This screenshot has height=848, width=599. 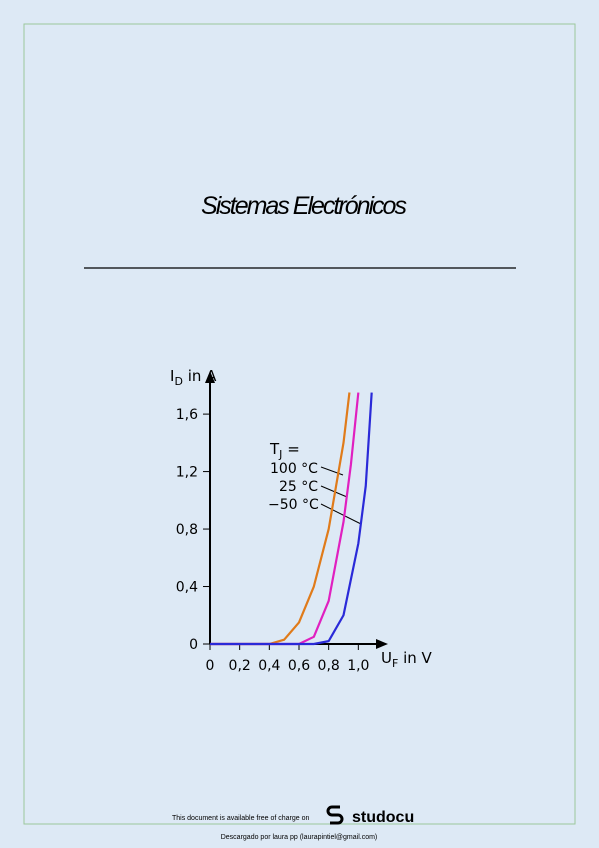 I want to click on x-label-rest: in V, so click(x=415, y=658).